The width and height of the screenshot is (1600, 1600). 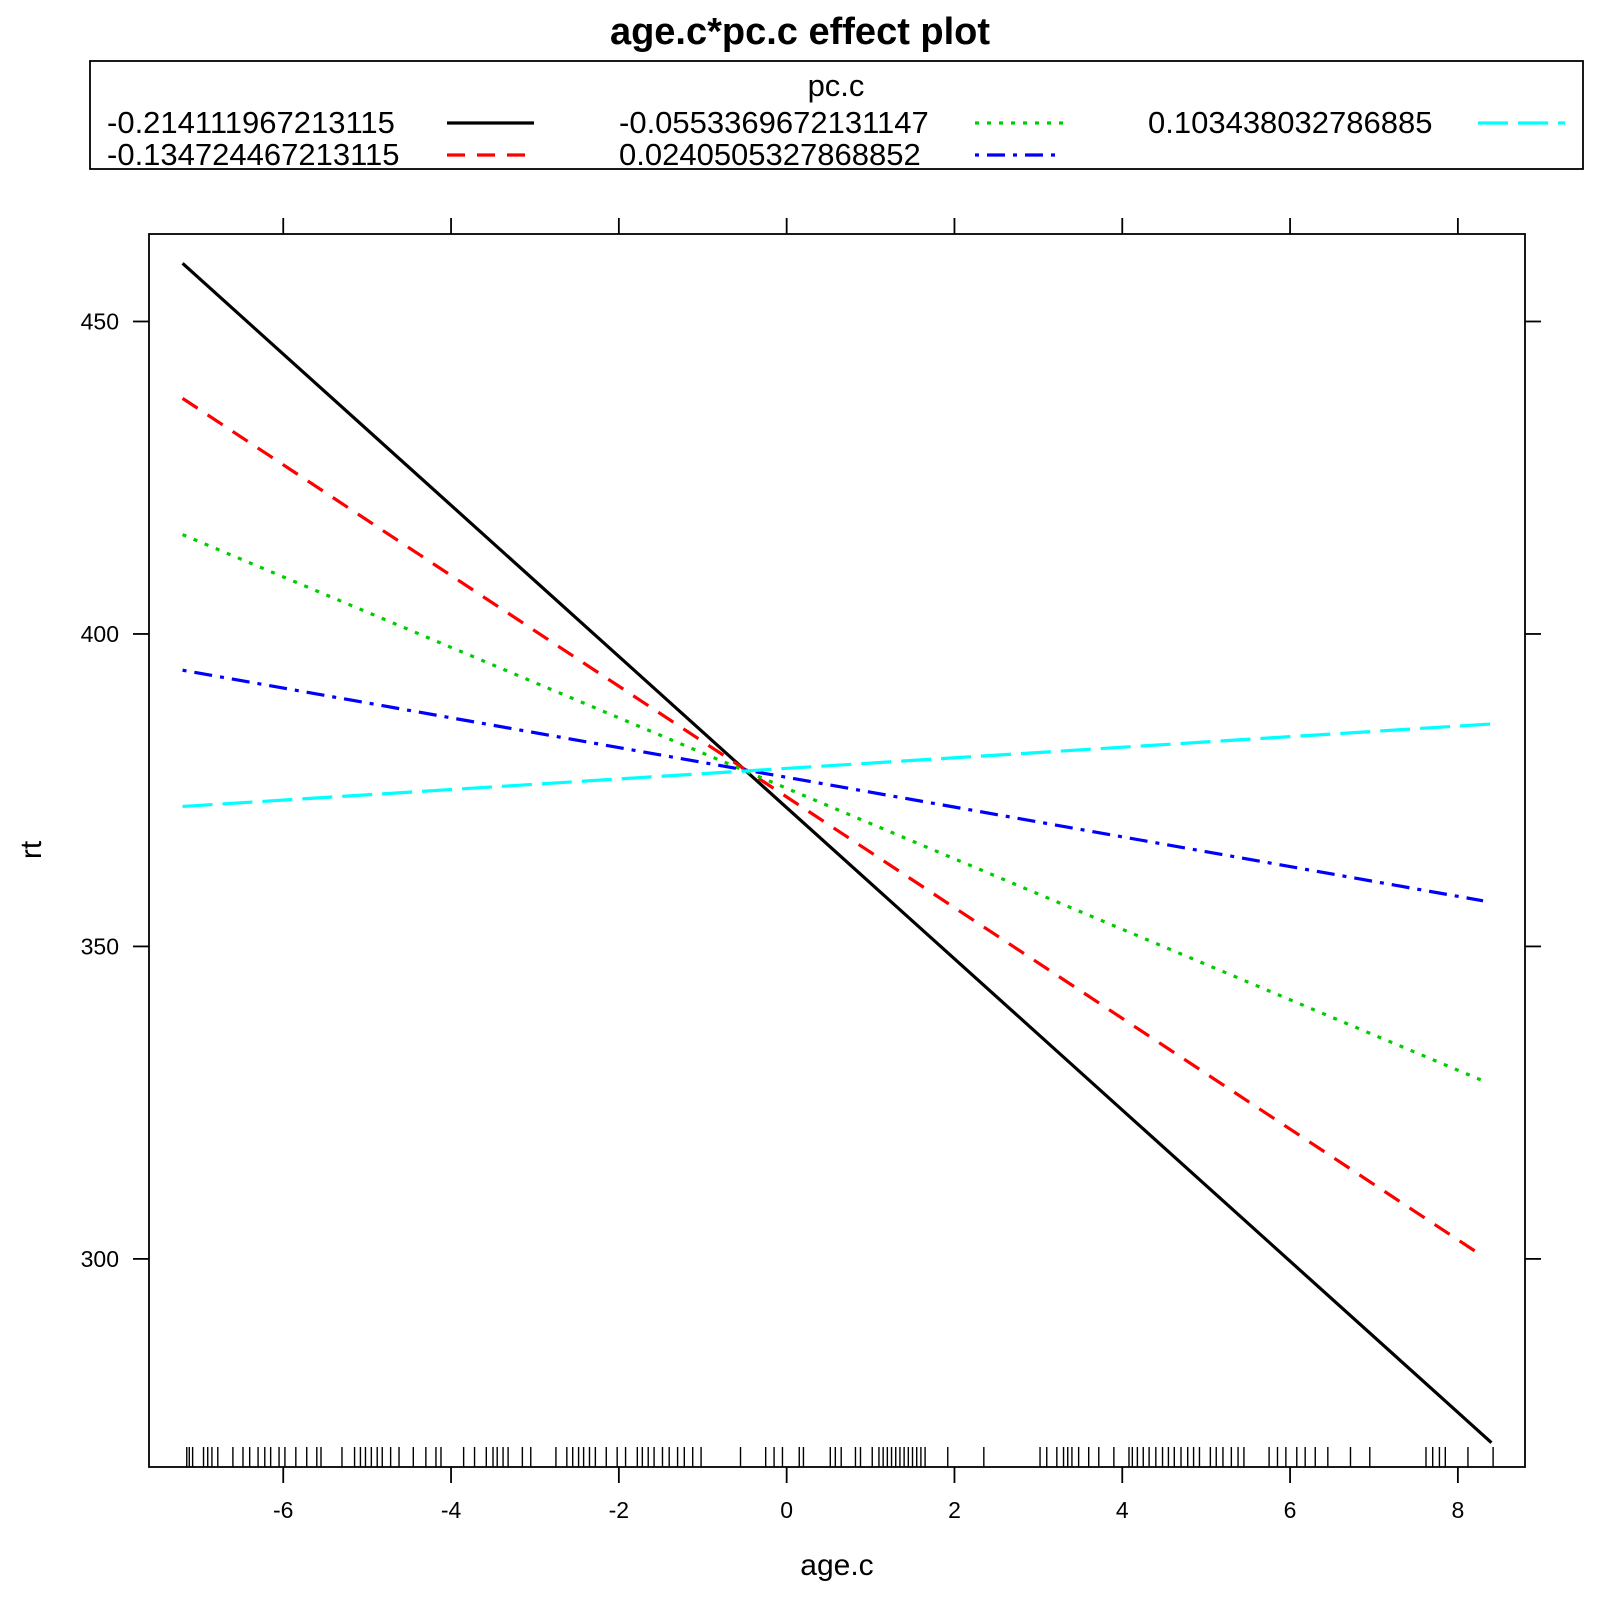 I want to click on x-tick-label: 2, so click(x=954, y=1510).